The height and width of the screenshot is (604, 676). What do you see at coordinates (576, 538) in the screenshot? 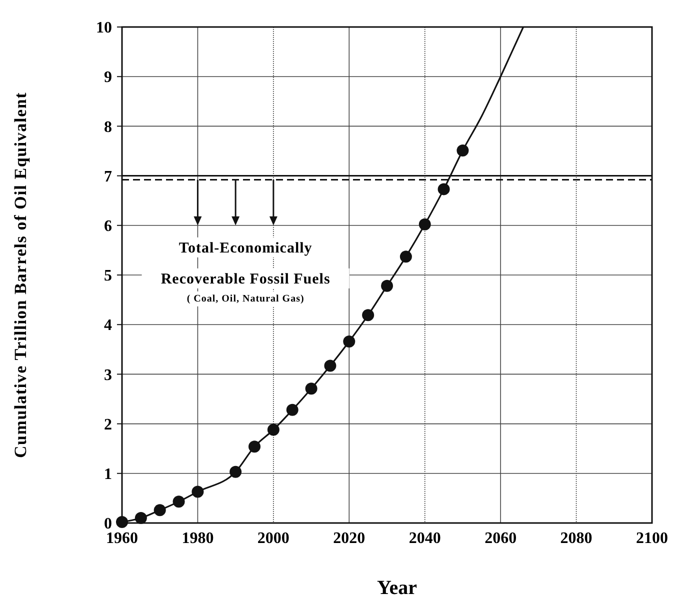
I see `x-tick-label: 2080` at bounding box center [576, 538].